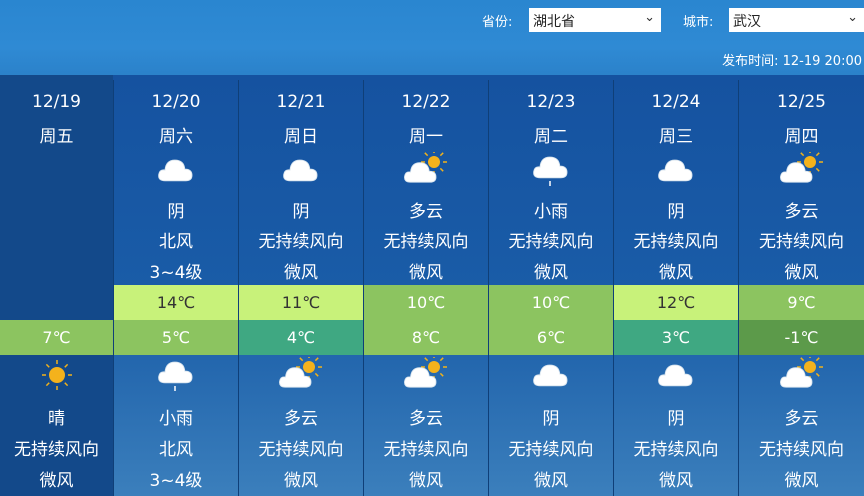 Image resolution: width=864 pixels, height=496 pixels. I want to click on date: 12/21, so click(301, 102).